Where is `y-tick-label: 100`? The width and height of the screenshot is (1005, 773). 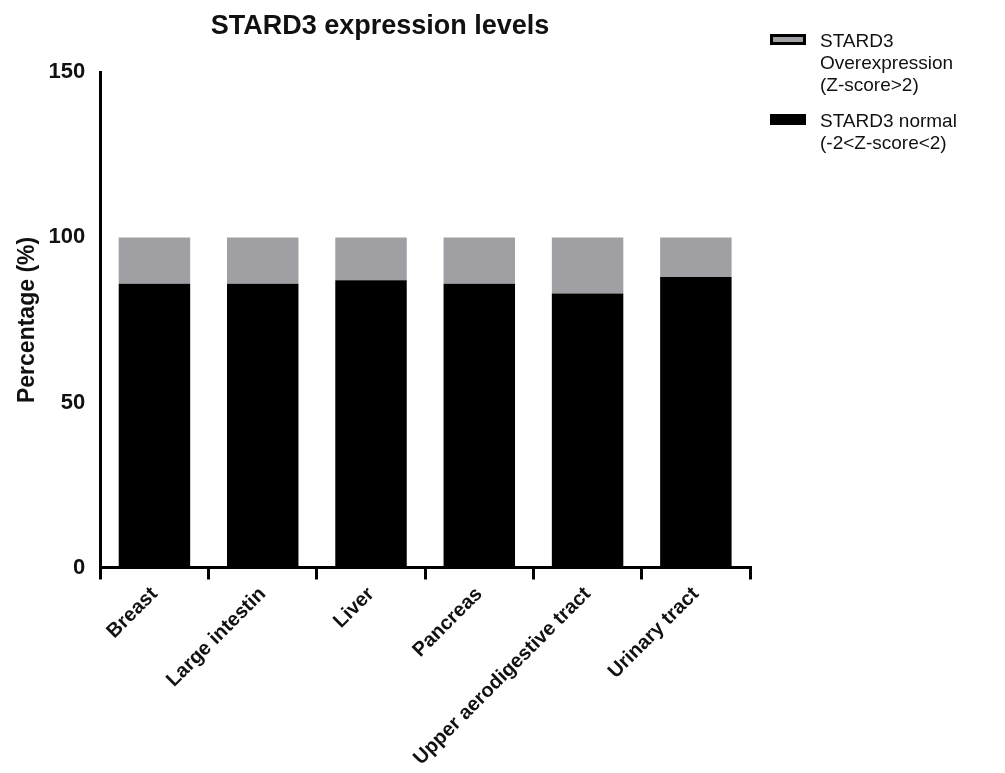
y-tick-label: 100 is located at coordinates (67, 236).